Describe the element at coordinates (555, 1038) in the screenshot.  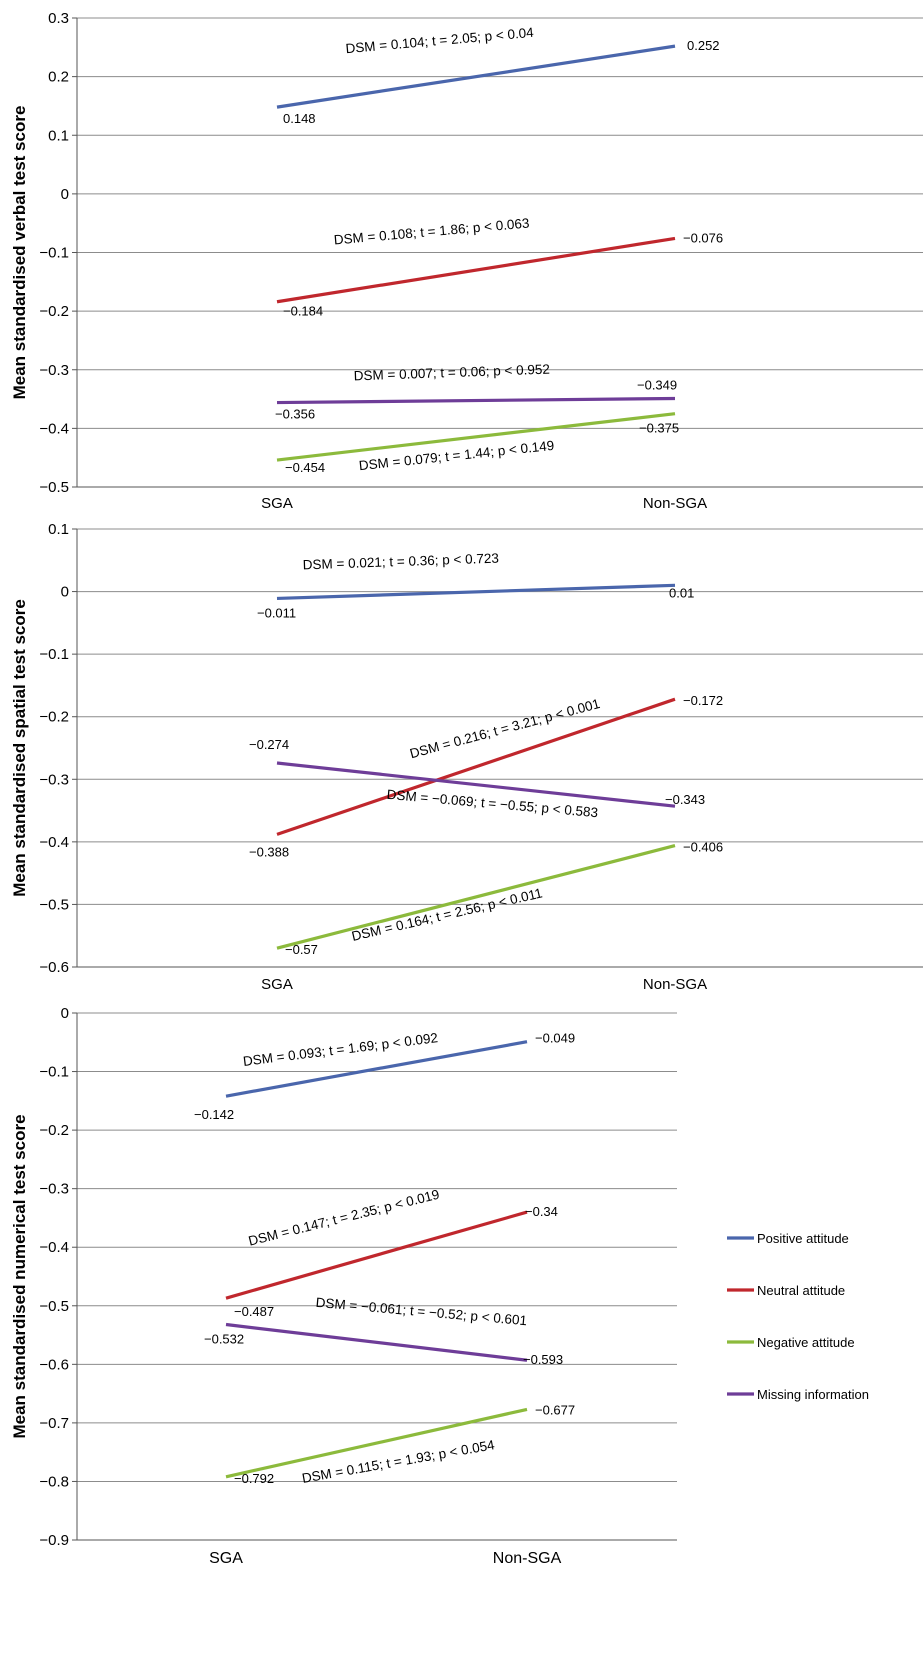
I see `data-label: −0.049` at that location.